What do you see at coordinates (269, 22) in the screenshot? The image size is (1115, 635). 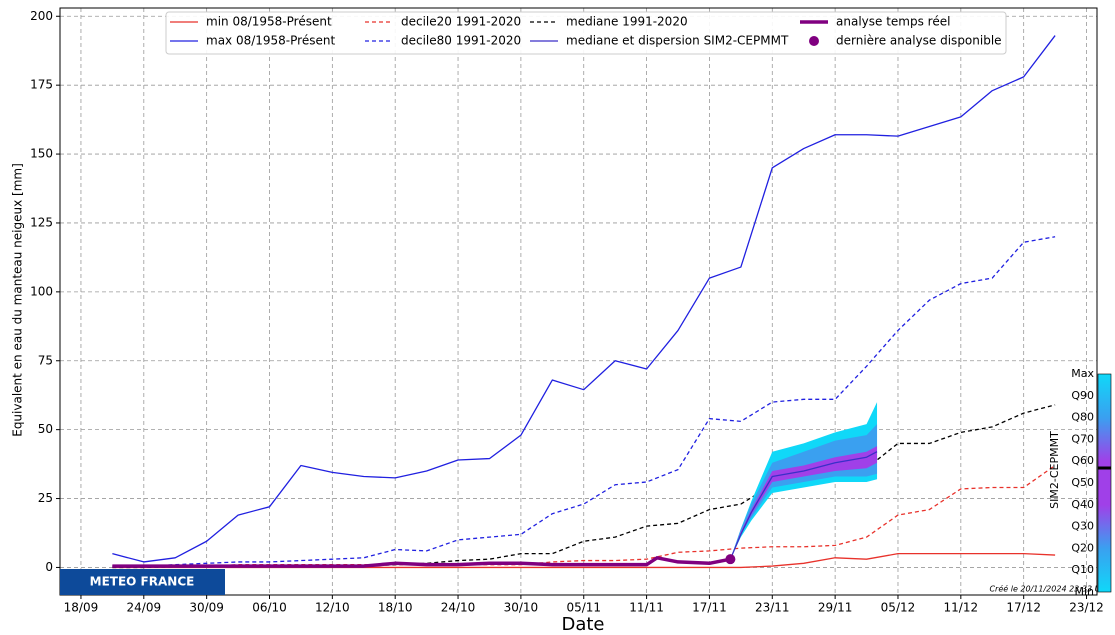 I see `legend-label: min 08/1958-Présent` at bounding box center [269, 22].